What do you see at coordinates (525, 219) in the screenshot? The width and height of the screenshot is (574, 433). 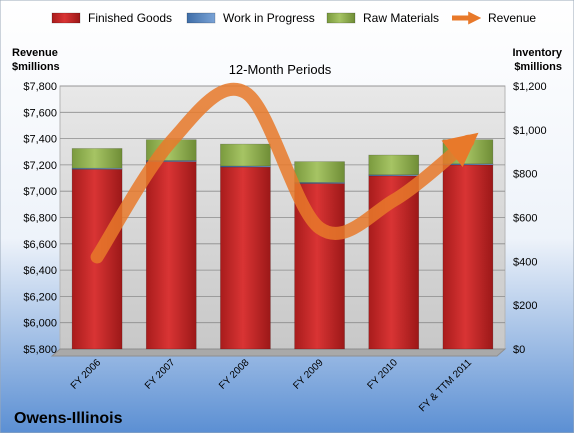 I see `right-axis-tick-label: $600` at bounding box center [525, 219].